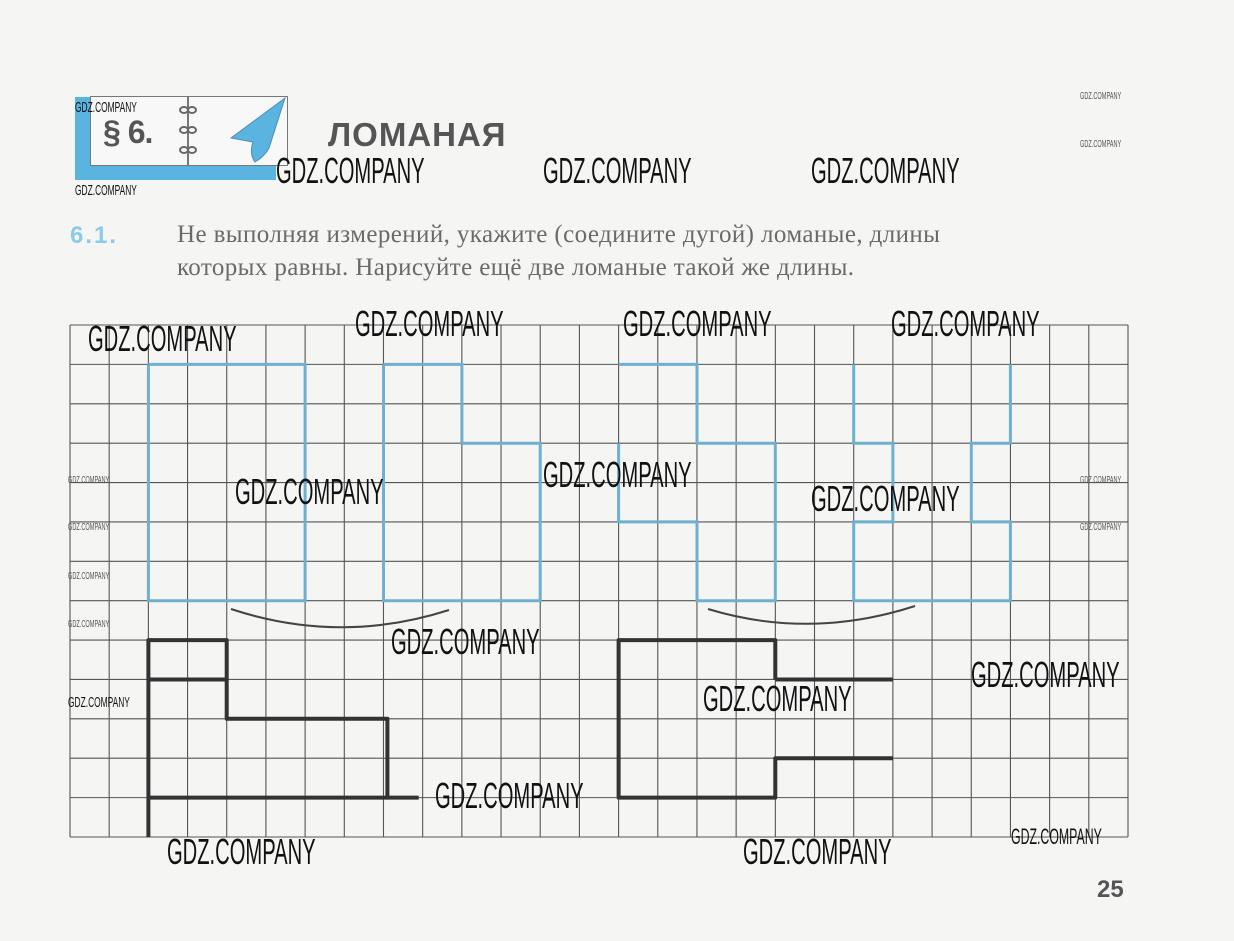 Image resolution: width=1234 pixels, height=941 pixels. What do you see at coordinates (257, 129) in the screenshot?
I see `page-curl-icon` at bounding box center [257, 129].